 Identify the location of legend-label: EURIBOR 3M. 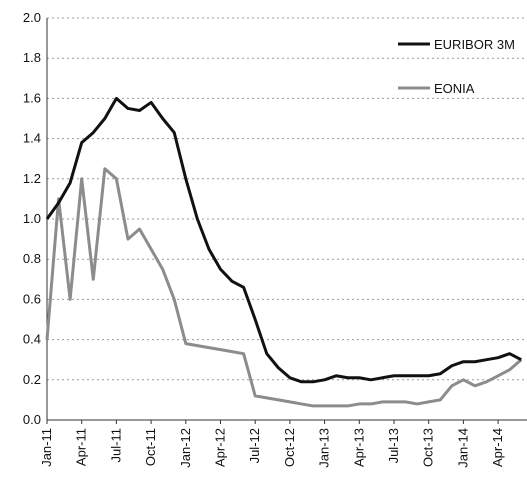
(474, 44).